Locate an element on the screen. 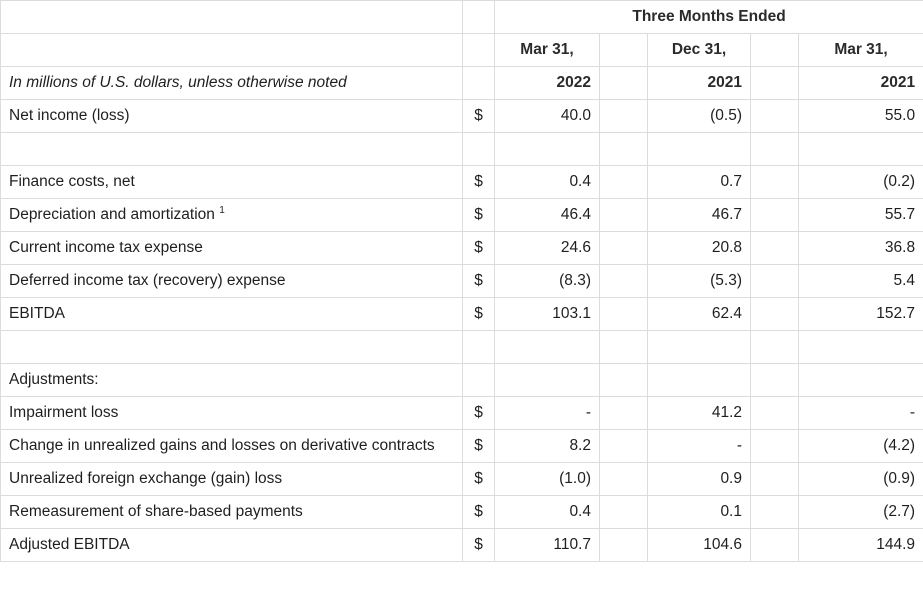  value-col2: (0.5) is located at coordinates (699, 116).